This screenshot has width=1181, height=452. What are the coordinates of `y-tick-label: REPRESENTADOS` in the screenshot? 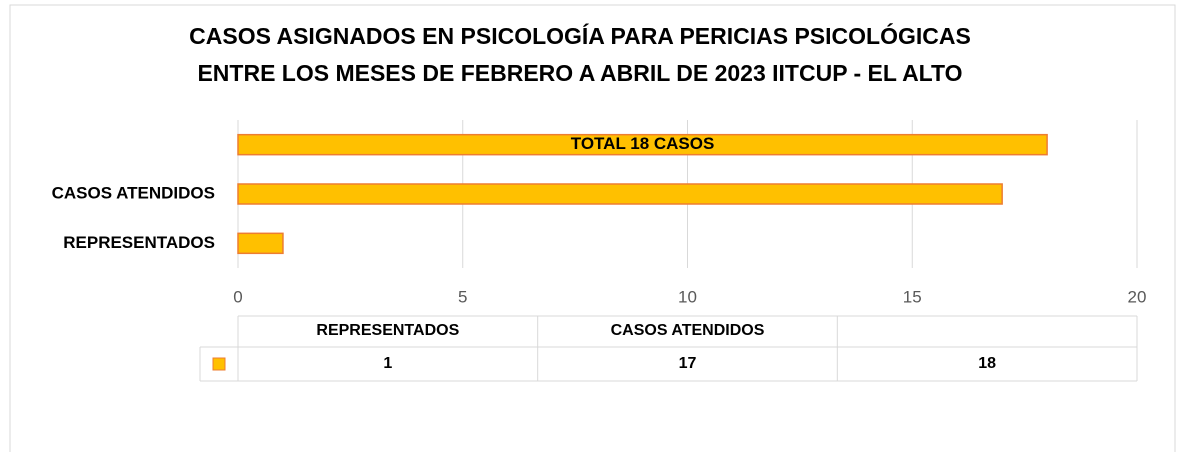 It's located at (139, 242).